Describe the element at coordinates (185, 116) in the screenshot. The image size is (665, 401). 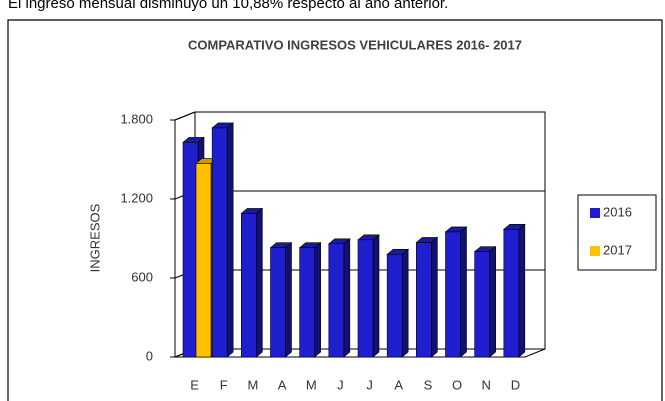
I see `grid-line` at that location.